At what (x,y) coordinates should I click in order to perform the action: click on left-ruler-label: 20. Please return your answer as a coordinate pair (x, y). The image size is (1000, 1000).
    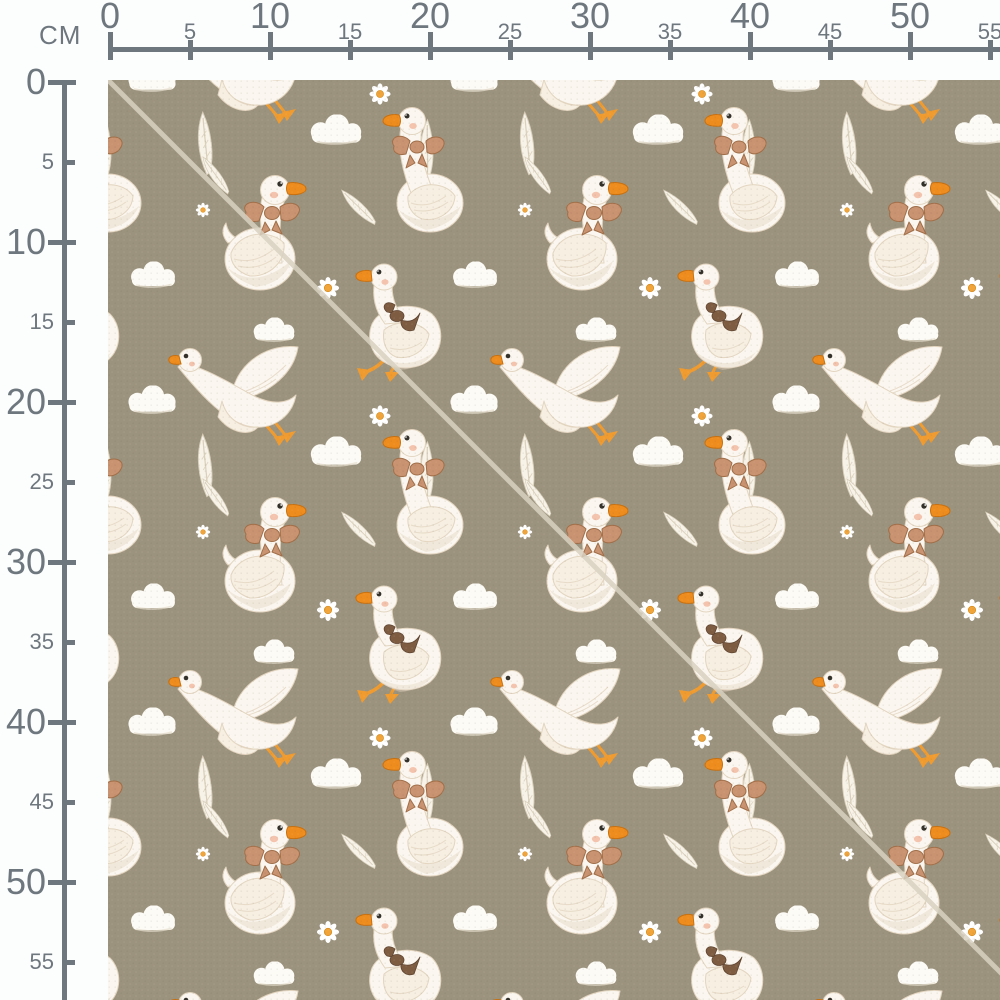
    Looking at the image, I should click on (25, 401).